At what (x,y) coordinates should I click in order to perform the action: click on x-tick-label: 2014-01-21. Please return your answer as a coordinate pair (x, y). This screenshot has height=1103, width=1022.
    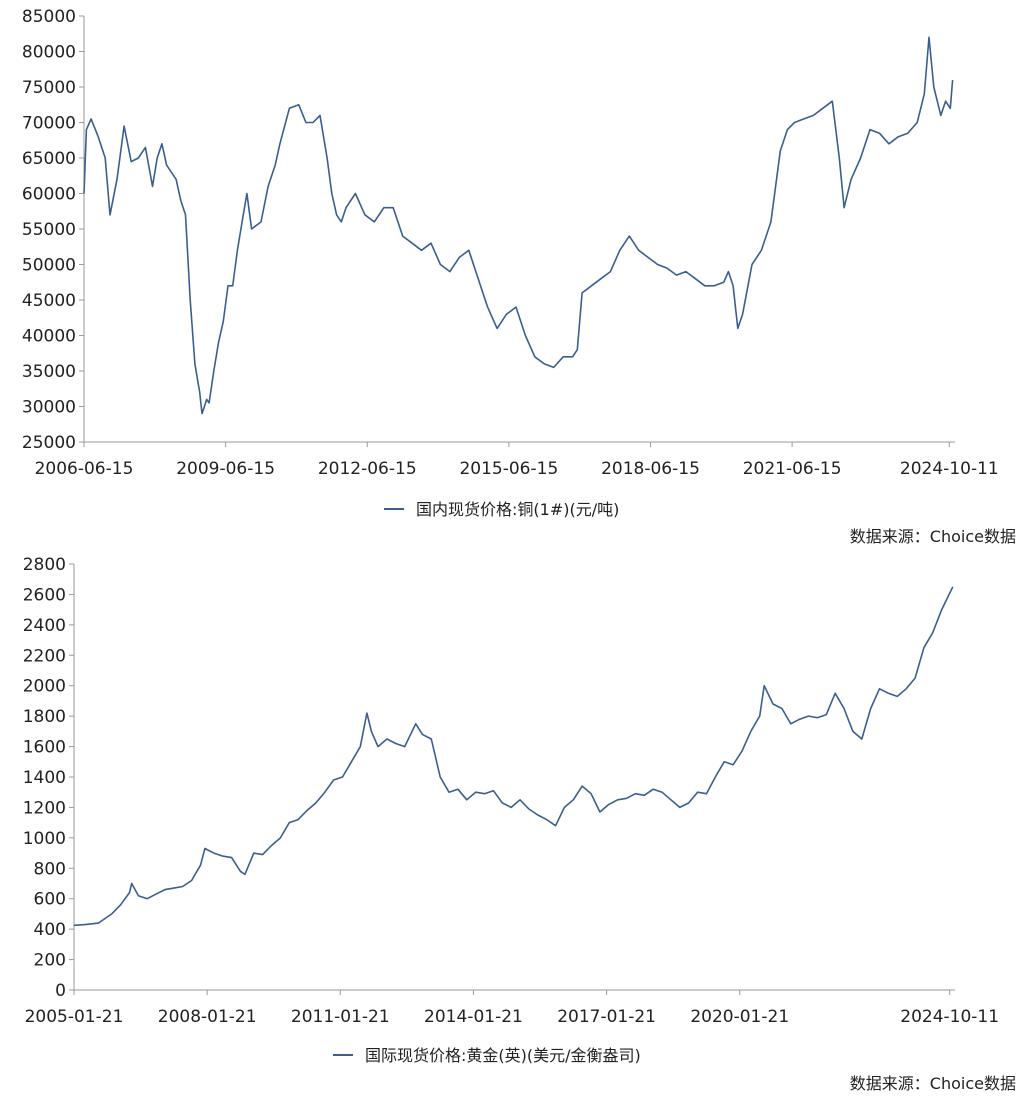
    Looking at the image, I should click on (473, 1017).